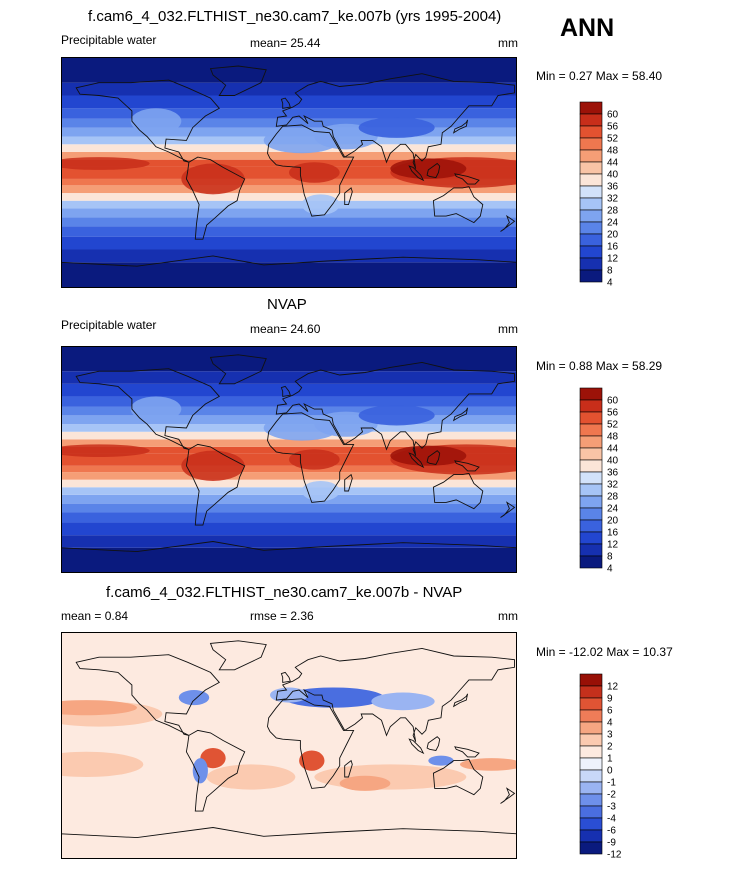 The width and height of the screenshot is (732, 872). I want to click on panel-3-rmse: rmse = 2.36, so click(282, 616).